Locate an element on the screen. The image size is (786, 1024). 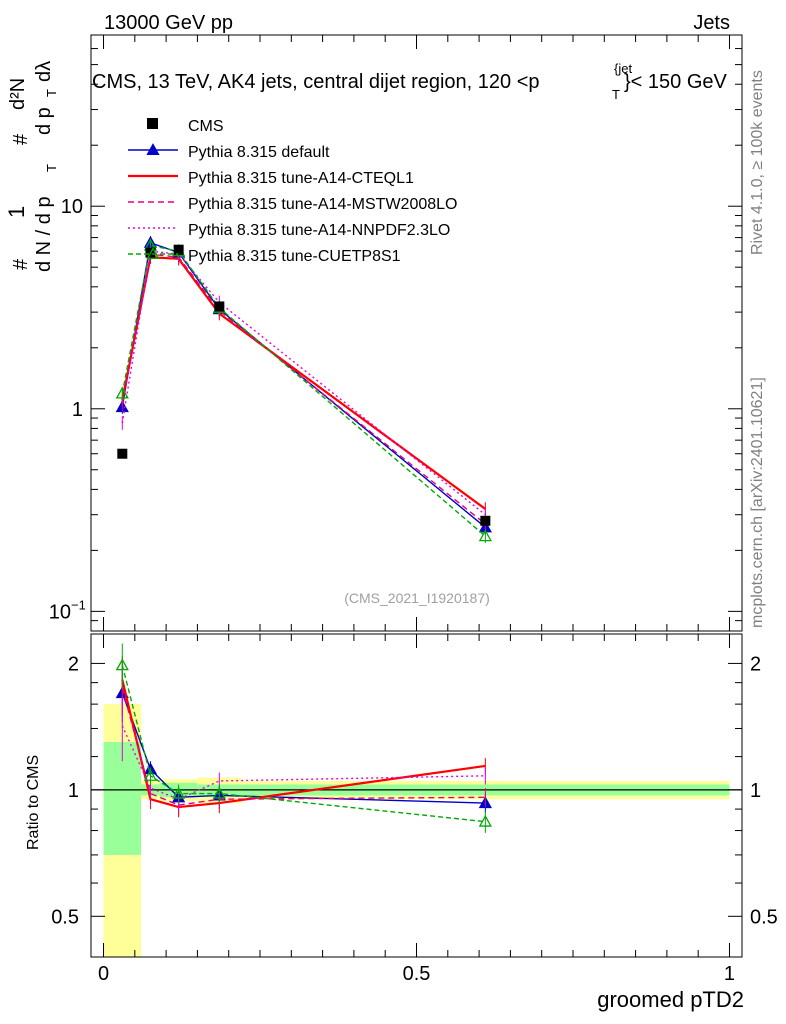
y-label-dn-dpt: d N / d p is located at coordinates (44, 234).